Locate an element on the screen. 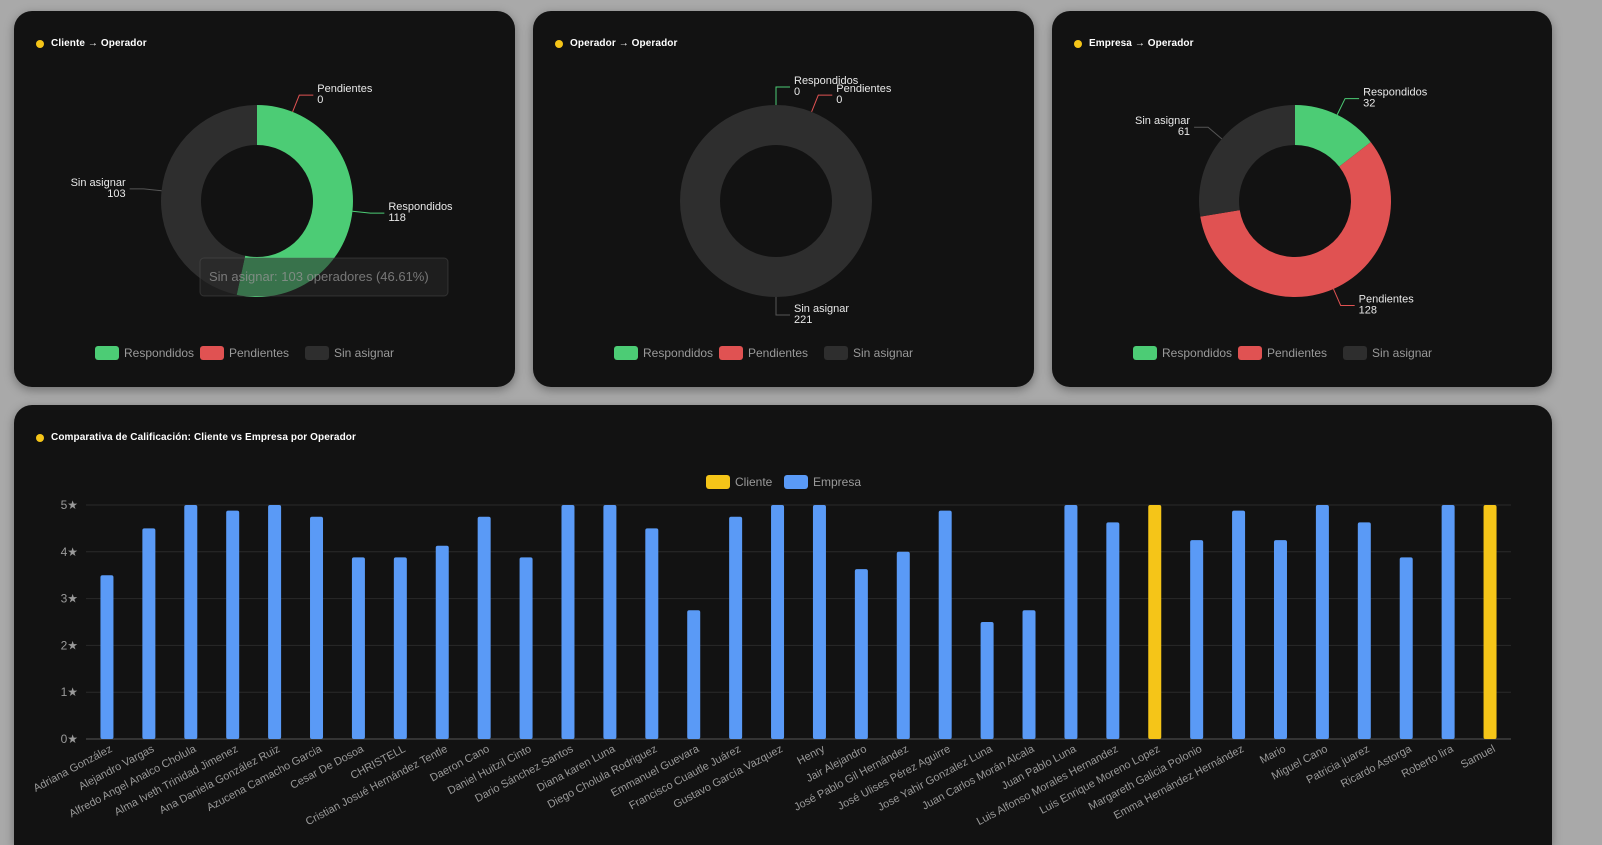  bar-empresa-dario-s-nchez-santos is located at coordinates (568, 622).